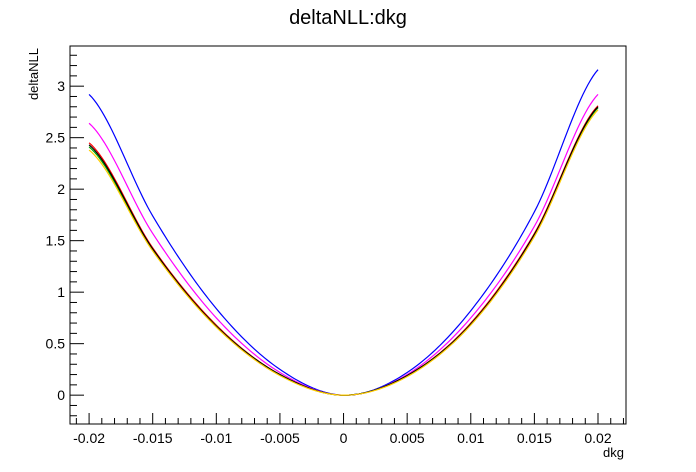  What do you see at coordinates (61, 86) in the screenshot?
I see `y-tick-label: 3` at bounding box center [61, 86].